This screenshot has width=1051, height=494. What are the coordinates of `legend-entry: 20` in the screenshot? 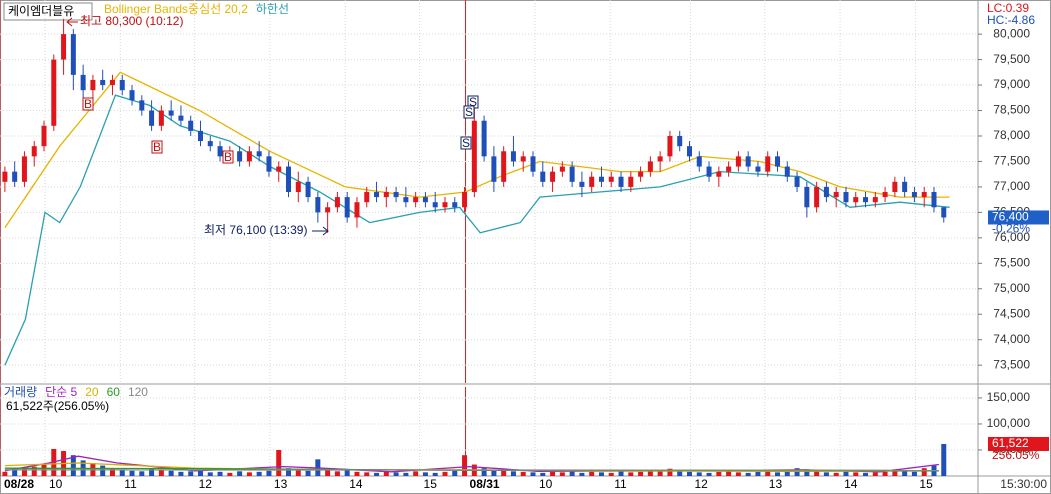 It's located at (92, 392).